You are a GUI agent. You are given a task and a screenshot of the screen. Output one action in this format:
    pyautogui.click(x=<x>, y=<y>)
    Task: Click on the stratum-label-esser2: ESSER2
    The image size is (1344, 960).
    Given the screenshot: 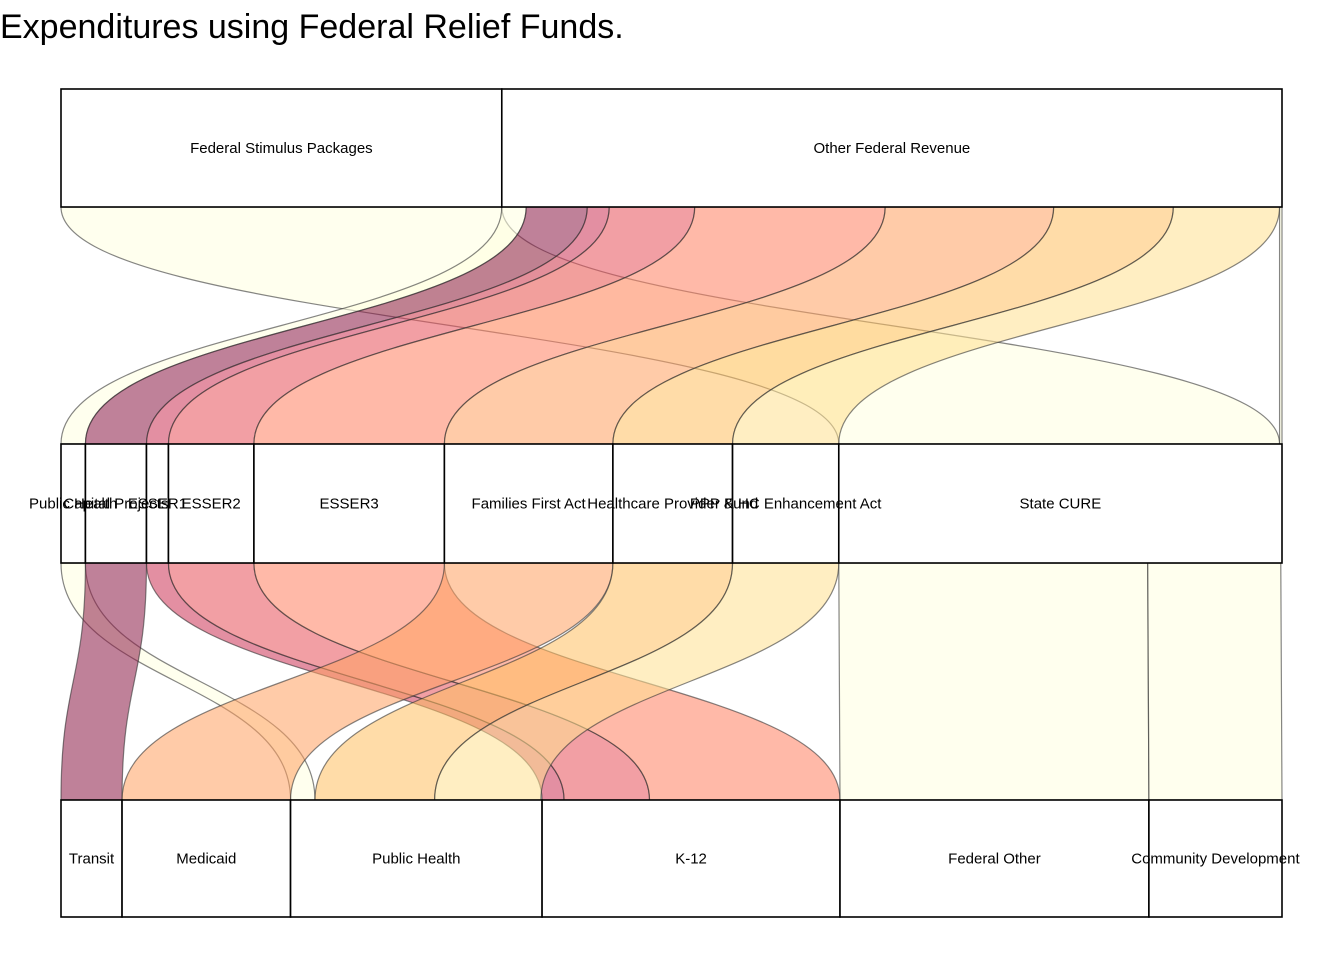 What is the action you would take?
    pyautogui.click(x=211, y=504)
    